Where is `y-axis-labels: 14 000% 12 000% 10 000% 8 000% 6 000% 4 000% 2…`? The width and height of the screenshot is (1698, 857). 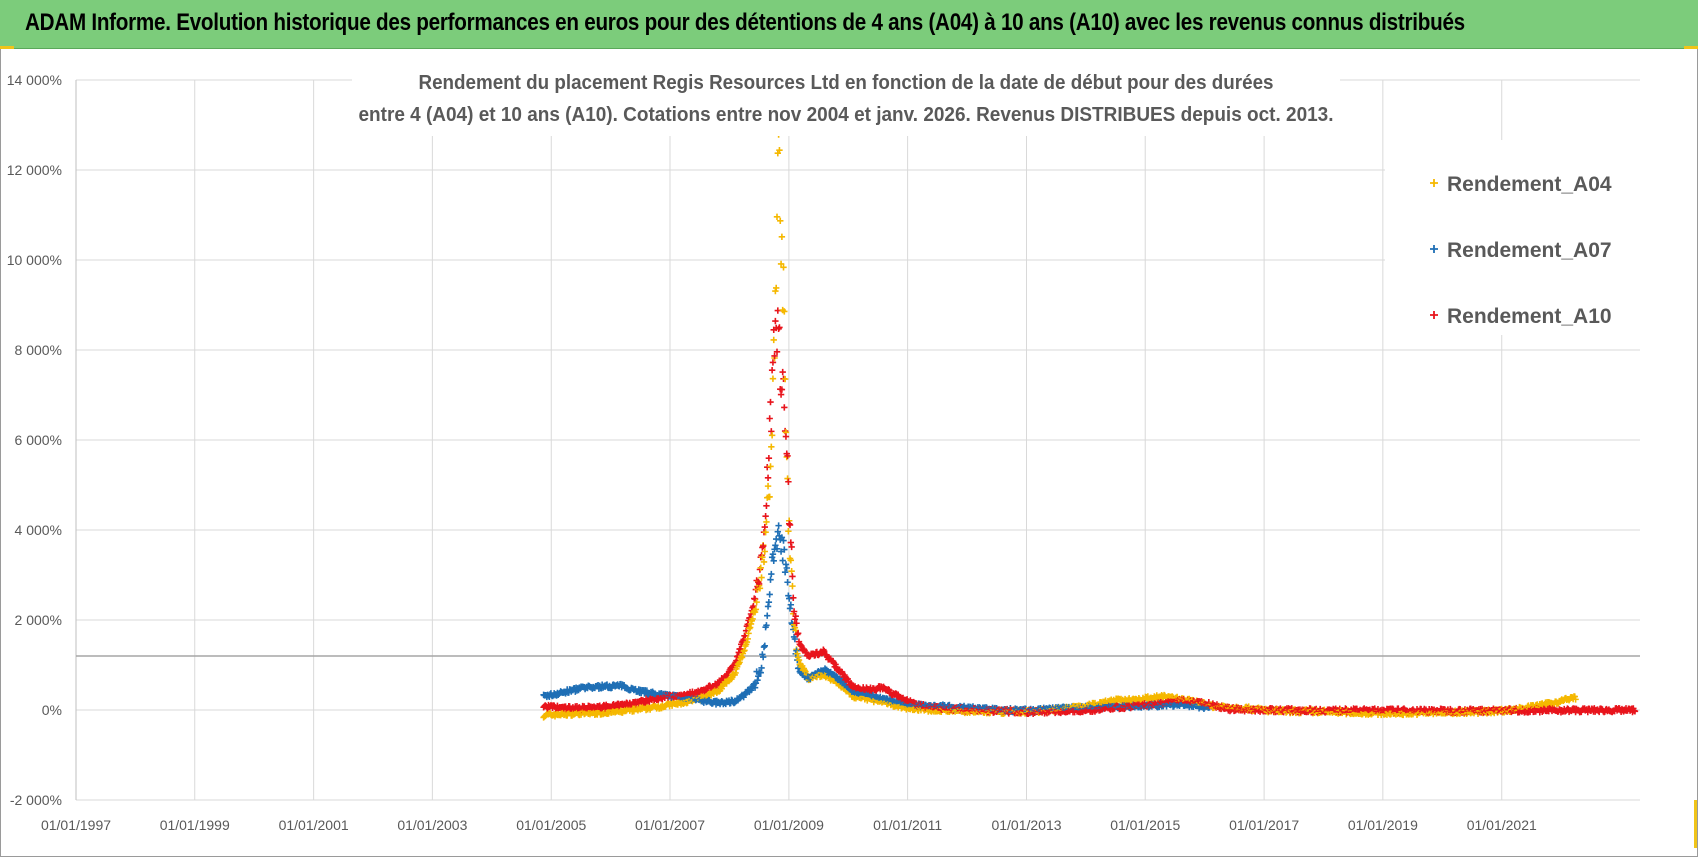
y-axis-labels: 14 000% 12 000% 10 000% 8 000% 6 000% 4 000% 2… is located at coordinates (34, 440).